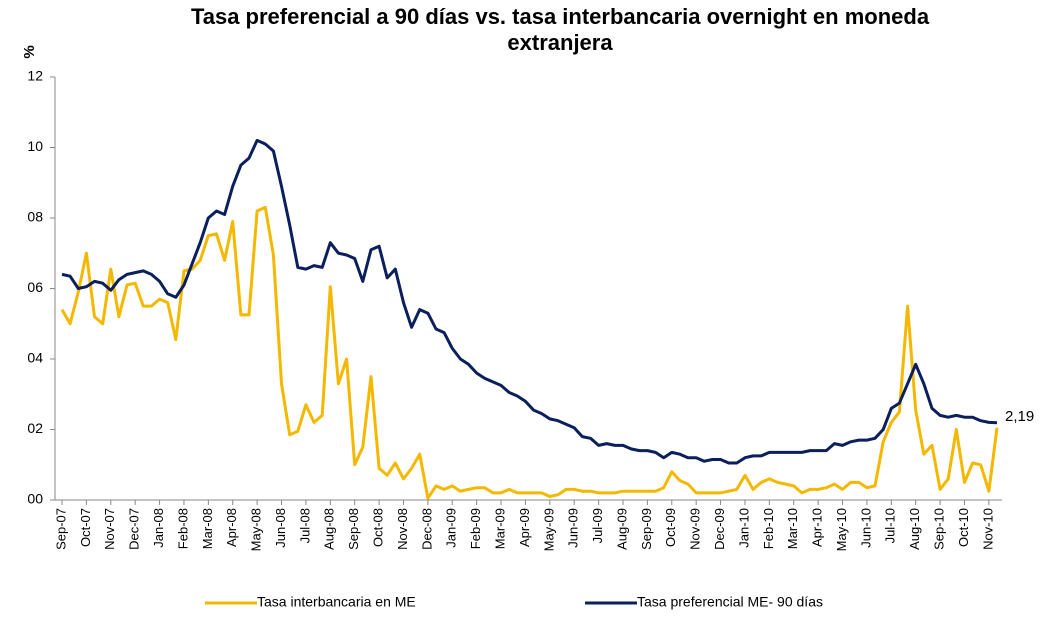 This screenshot has height=617, width=1062. Describe the element at coordinates (378, 527) in the screenshot. I see `x-tick-label: Oct-08` at that location.